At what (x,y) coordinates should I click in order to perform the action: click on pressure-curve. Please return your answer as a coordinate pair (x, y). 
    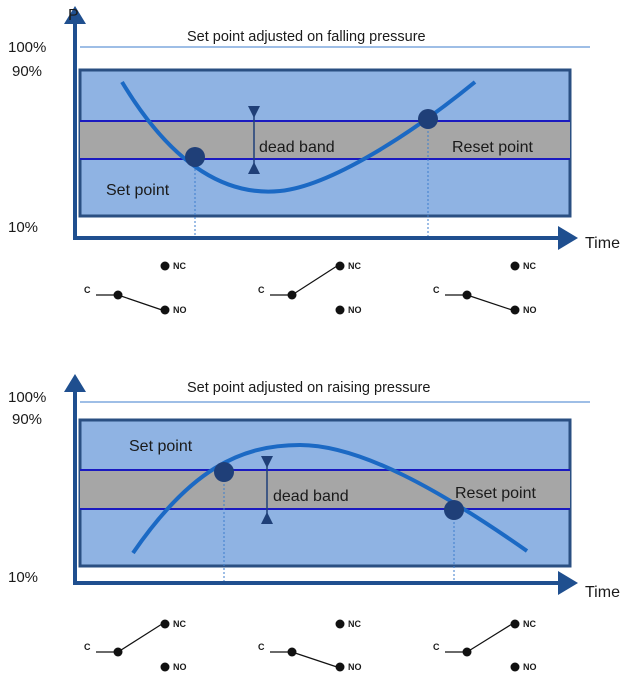
    Looking at the image, I should click on (298, 137).